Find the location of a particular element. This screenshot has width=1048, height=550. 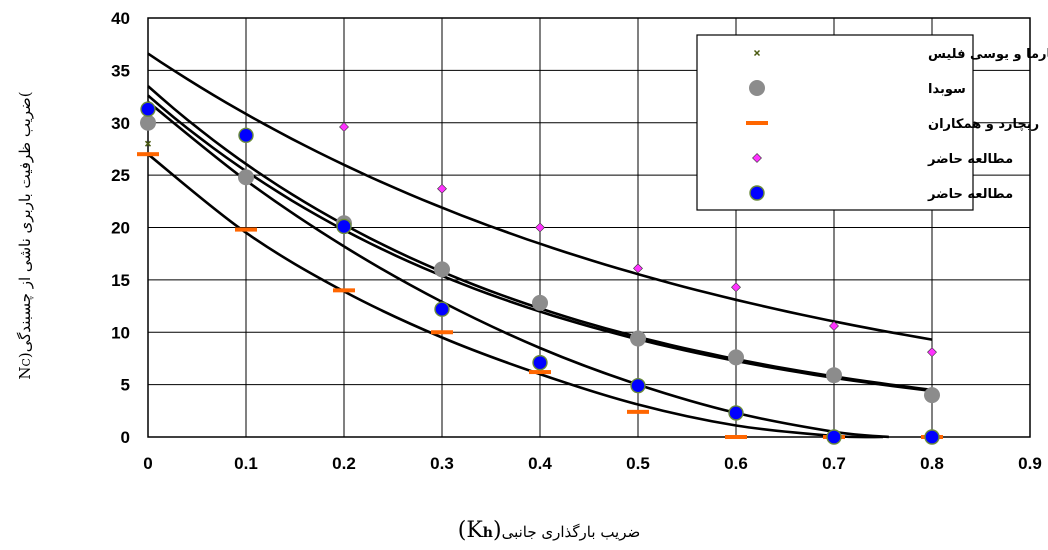

y-tick-label: 15 is located at coordinates (120, 280).